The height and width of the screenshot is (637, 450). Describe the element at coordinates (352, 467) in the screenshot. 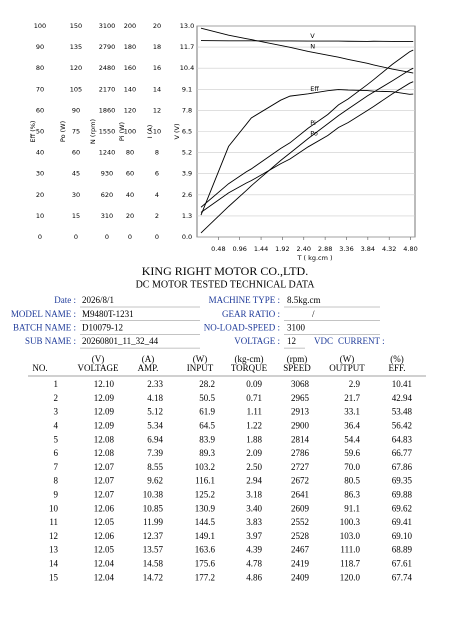

I see `table-cell: 70.0` at that location.